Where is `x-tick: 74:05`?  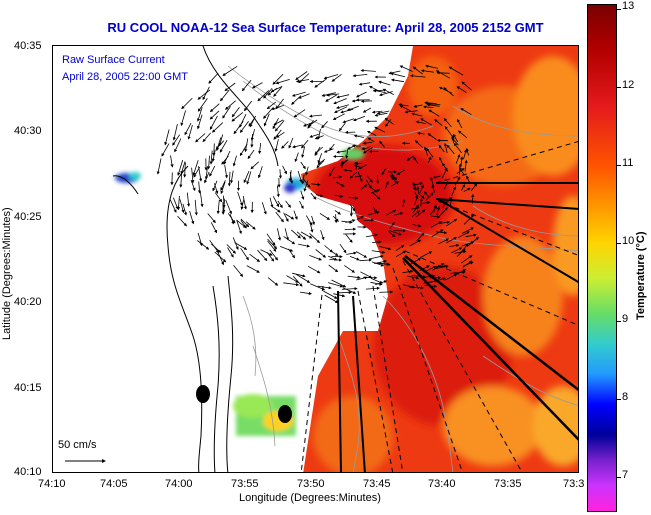
x-tick: 74:05 is located at coordinates (114, 484).